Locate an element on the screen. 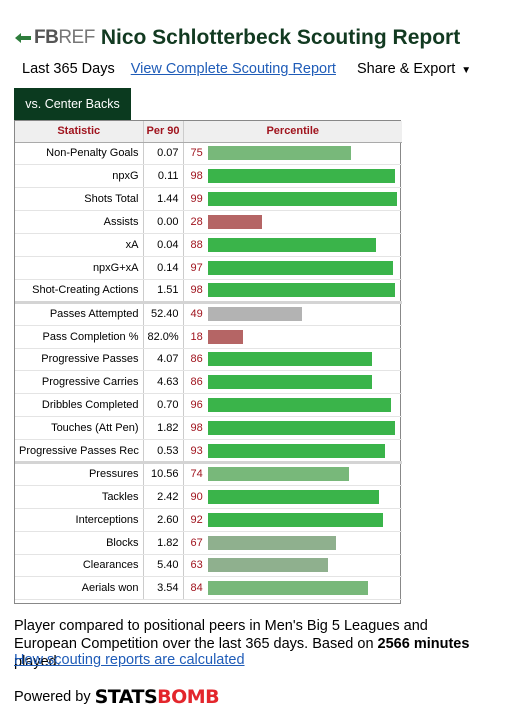  logo-fb-text: FB is located at coordinates (46, 37).